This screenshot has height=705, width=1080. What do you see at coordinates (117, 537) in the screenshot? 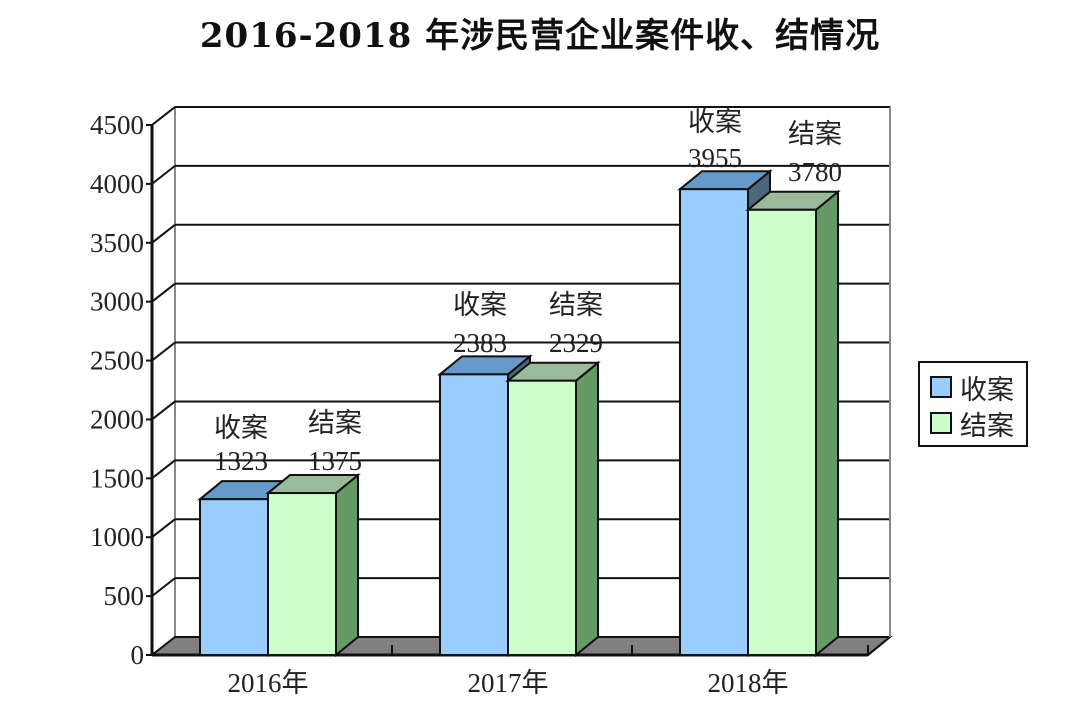
I see `y-tick-1000: 1000` at bounding box center [117, 537].